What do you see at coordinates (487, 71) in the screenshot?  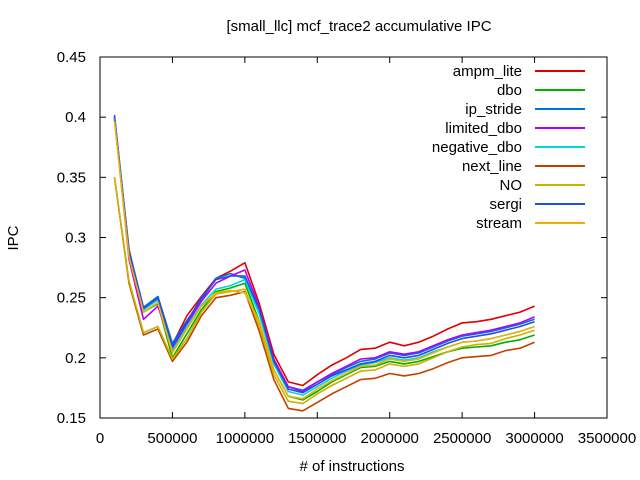 I see `legend-label: ampm_lite` at bounding box center [487, 71].